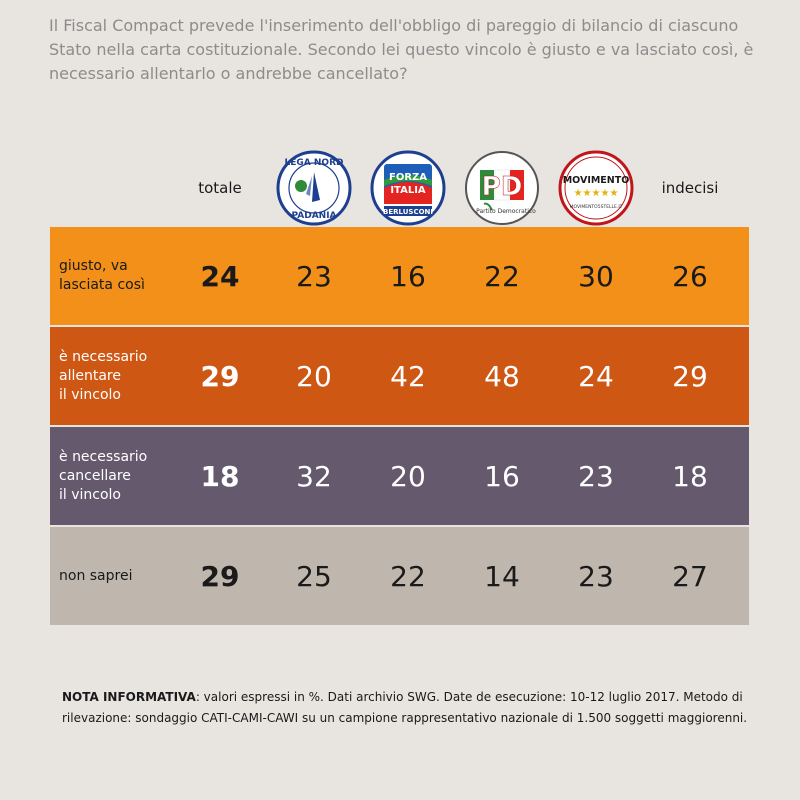 The image size is (800, 800). I want to click on value-cell-forza: 22, so click(408, 576).